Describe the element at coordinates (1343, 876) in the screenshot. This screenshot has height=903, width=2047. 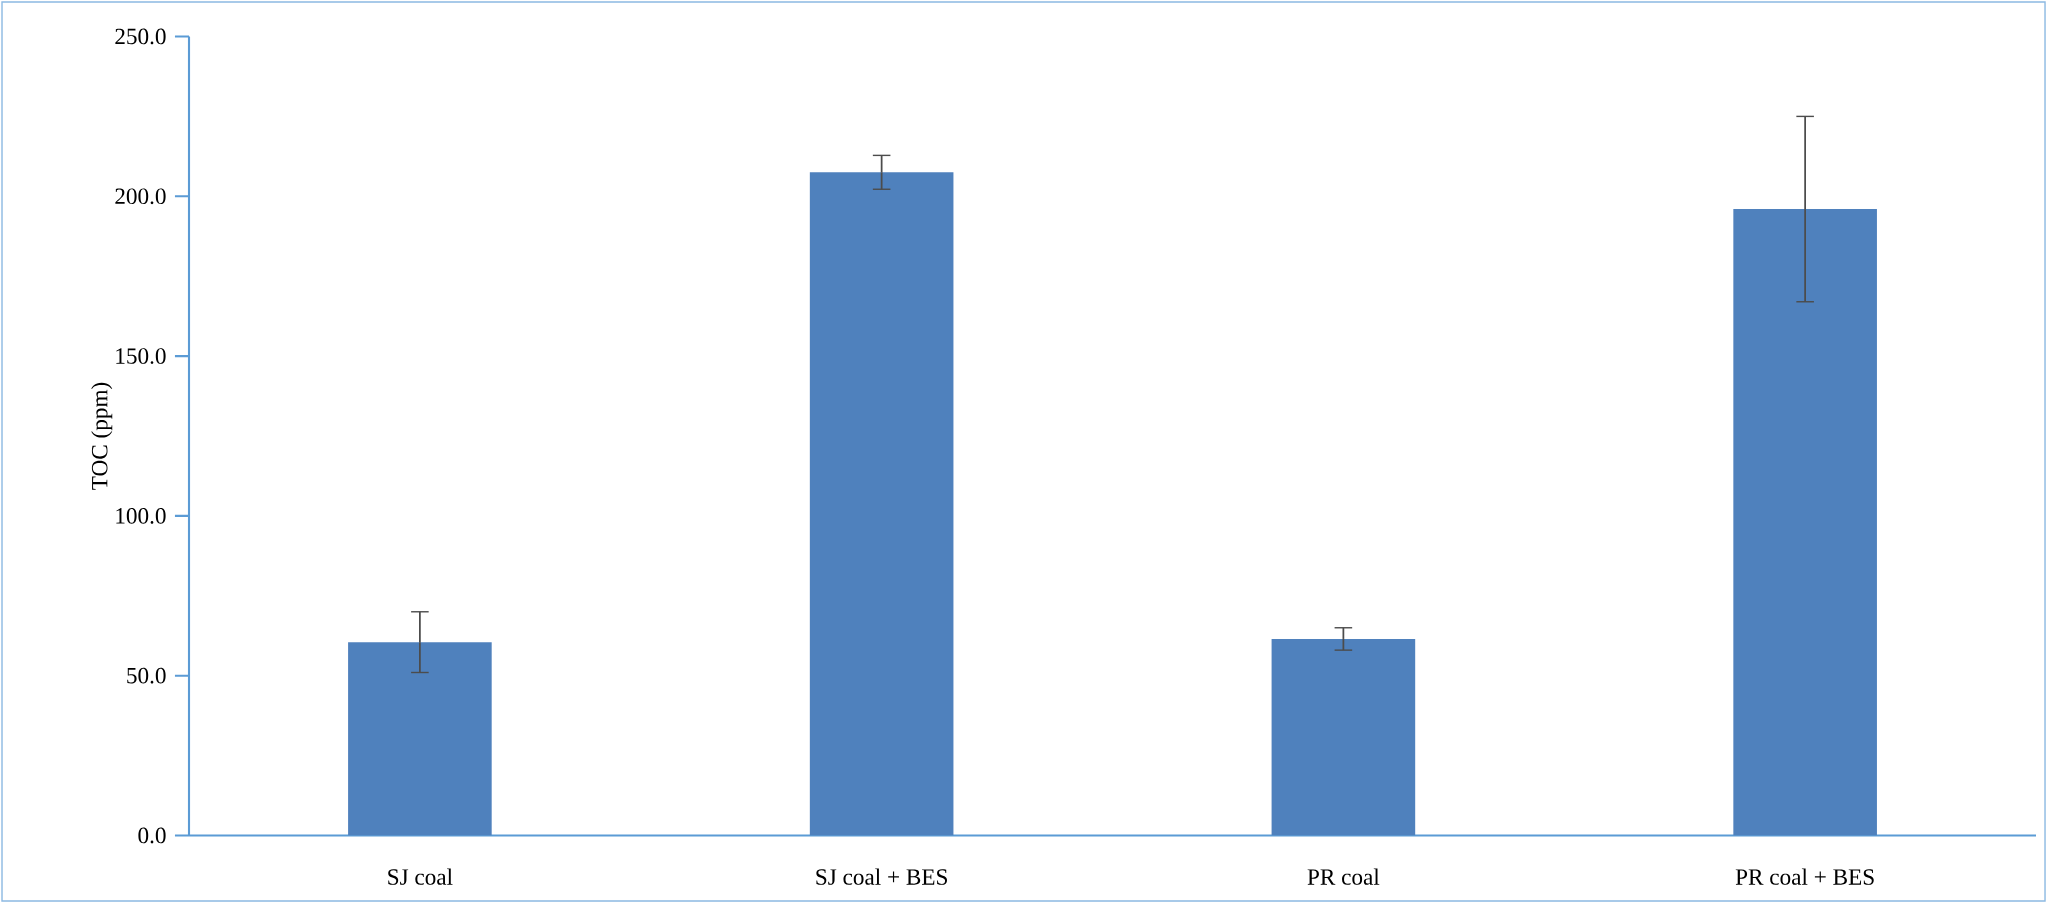
I see `x-tick-label: PR coal` at that location.